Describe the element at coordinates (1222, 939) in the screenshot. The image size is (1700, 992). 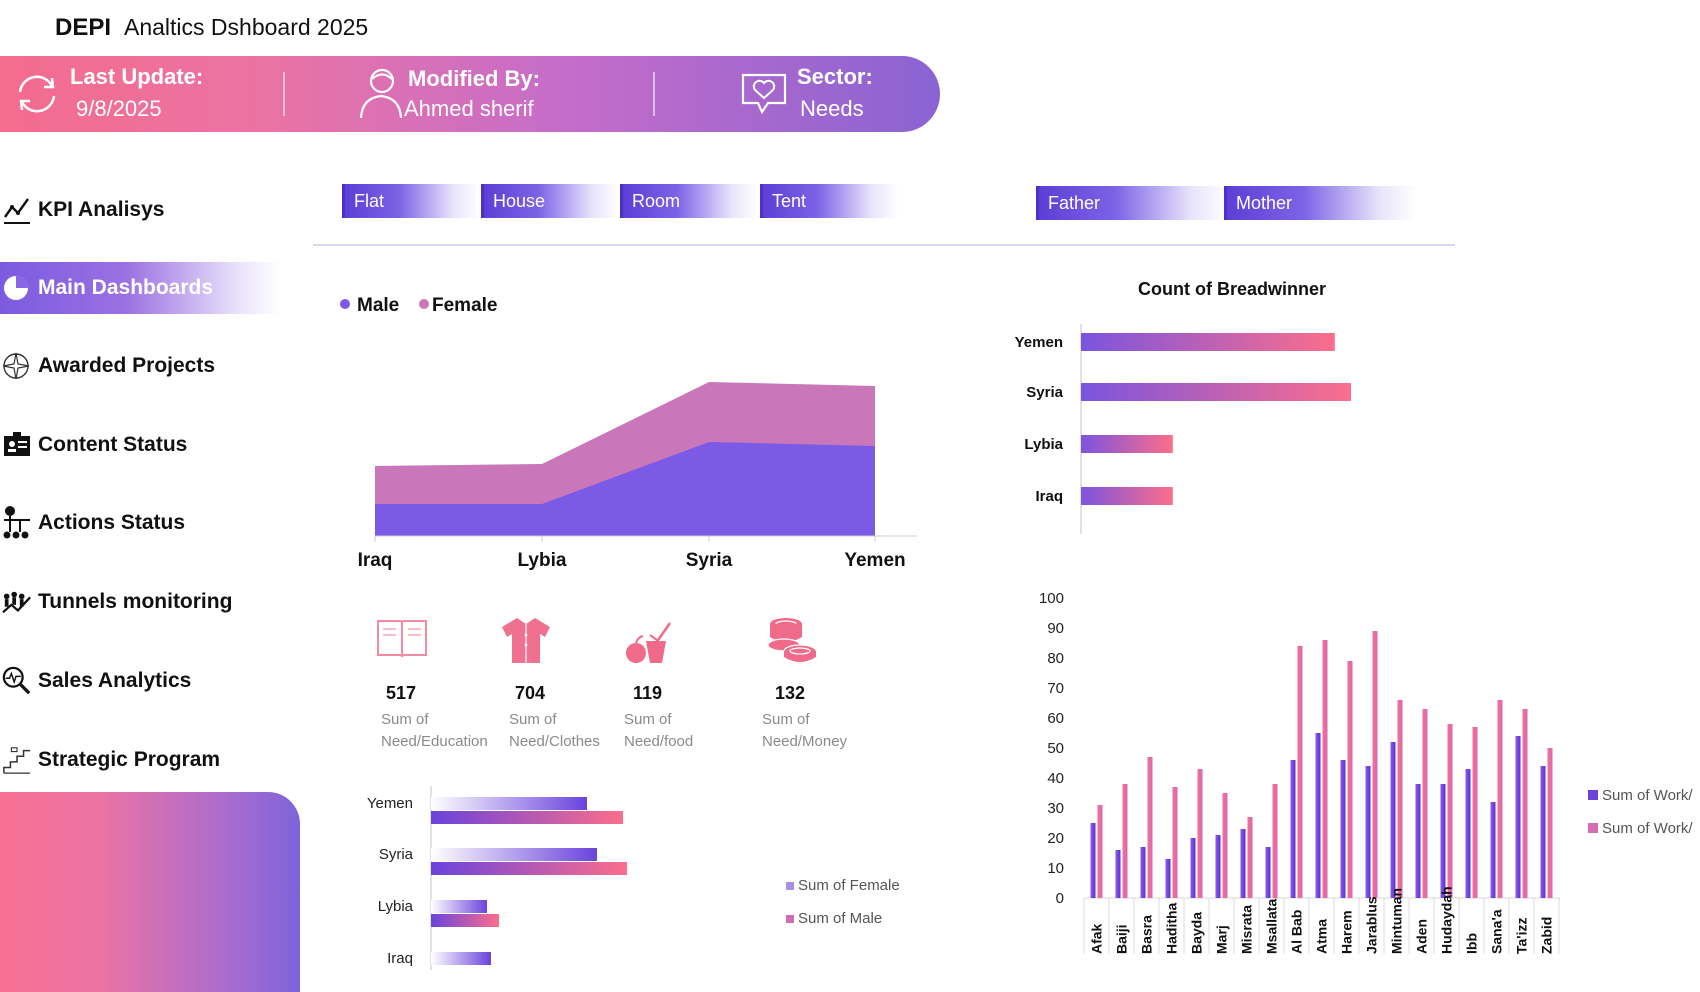
I see `city-x-label: Marj` at that location.